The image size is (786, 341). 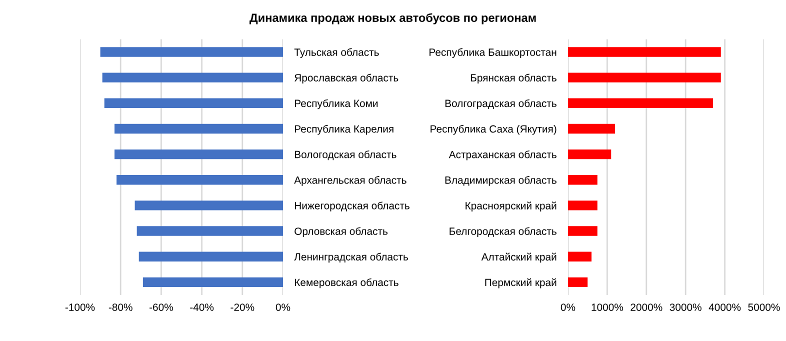 I want to click on x-tick-label: 1000%, so click(x=608, y=307).